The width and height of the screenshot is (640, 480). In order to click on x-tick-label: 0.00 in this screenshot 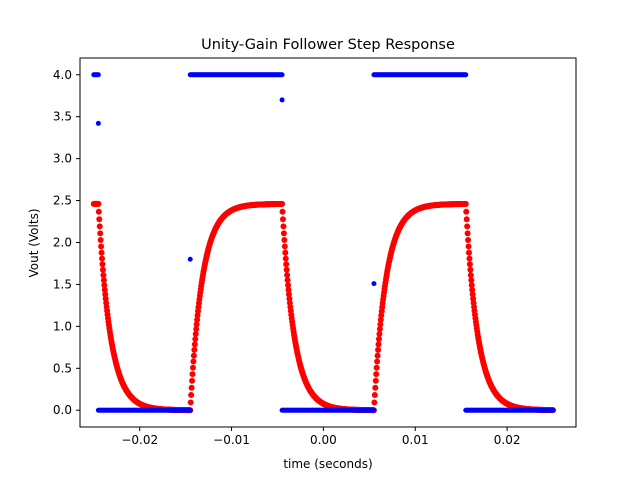, I will do `click(323, 440)`.